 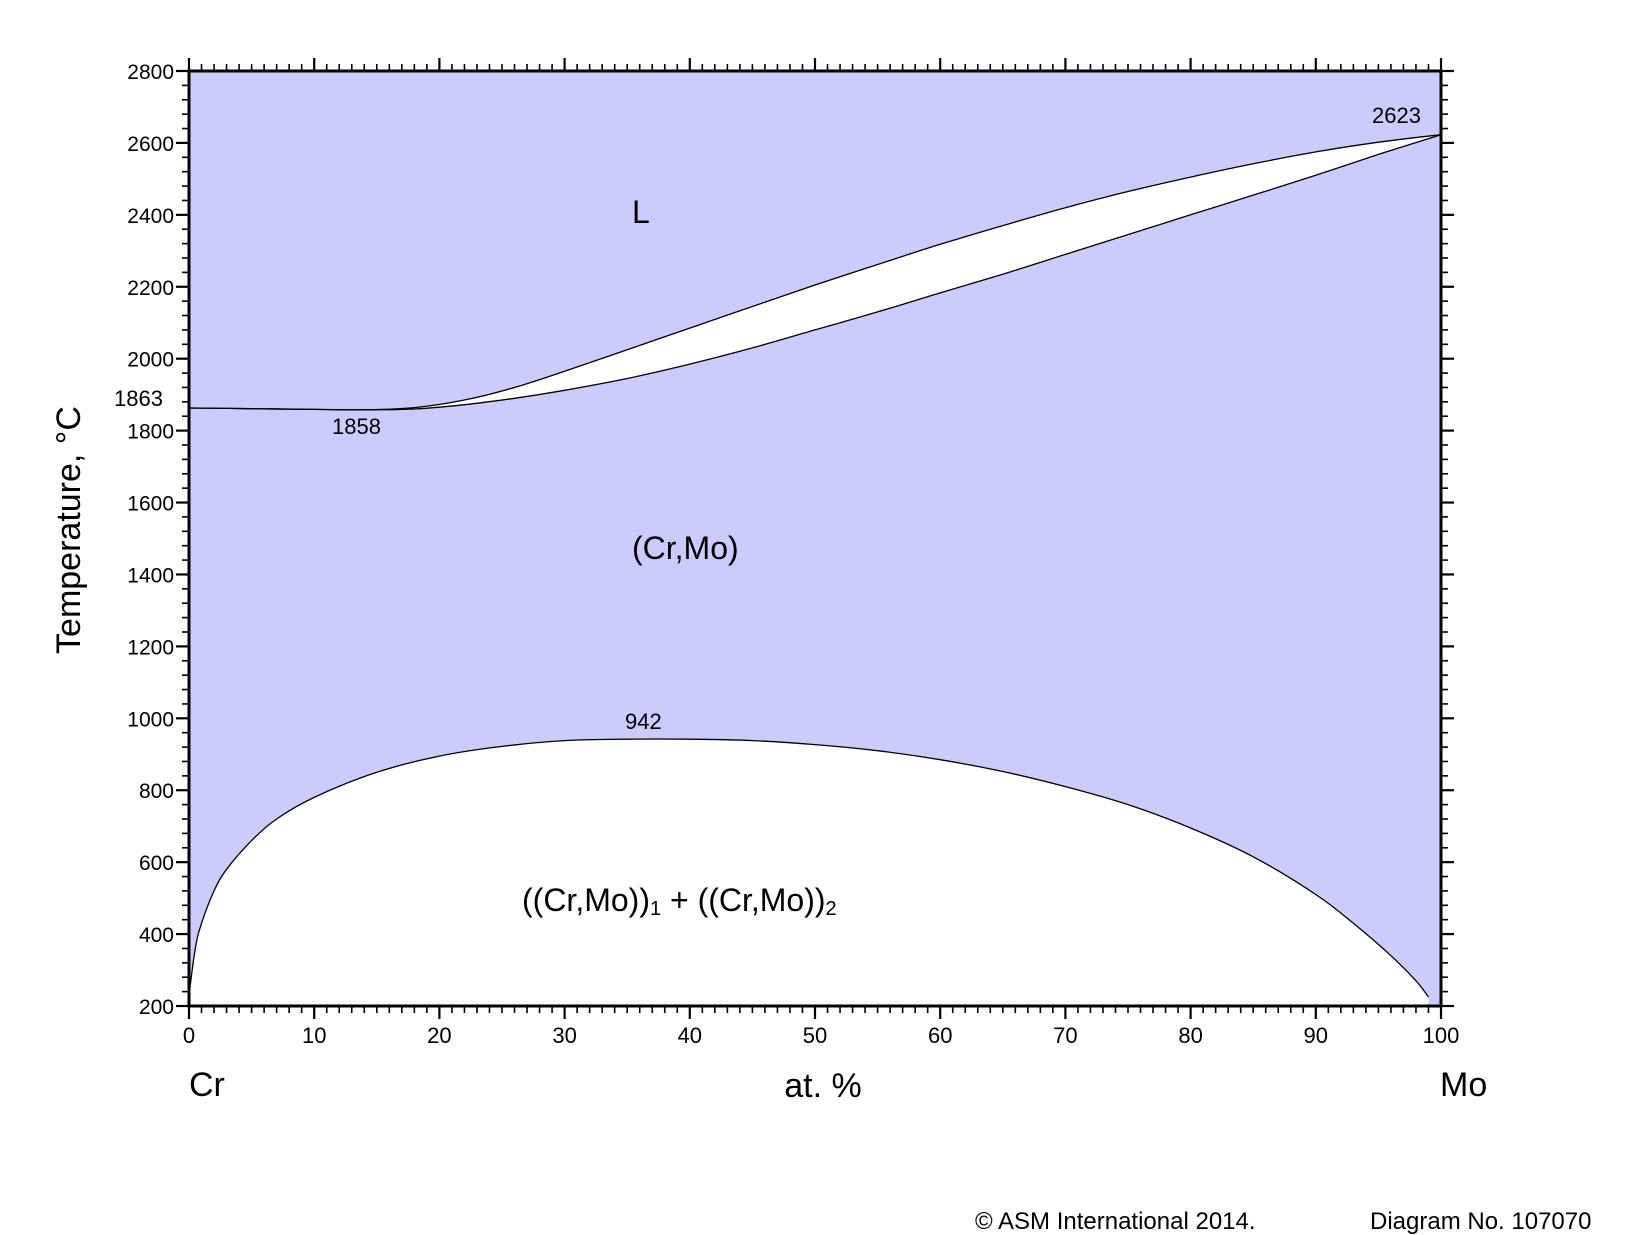 I want to click on y-tick-label: 2400, so click(x=150, y=216).